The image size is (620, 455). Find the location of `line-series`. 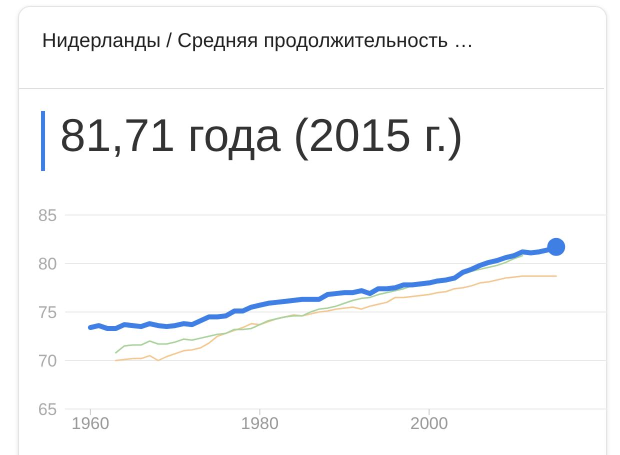

line-series is located at coordinates (336, 318).